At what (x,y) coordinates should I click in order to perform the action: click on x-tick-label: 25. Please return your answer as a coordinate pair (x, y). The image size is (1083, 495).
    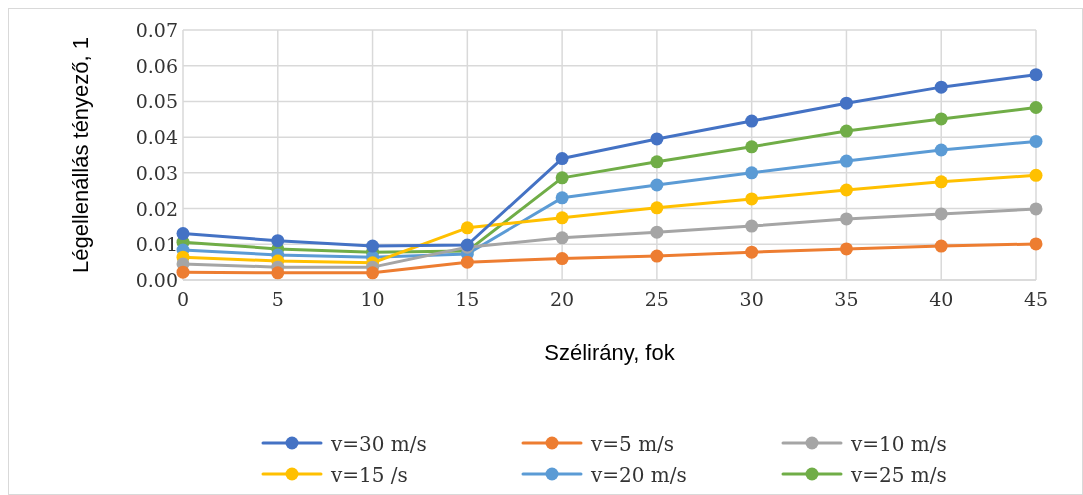
    Looking at the image, I should click on (656, 299).